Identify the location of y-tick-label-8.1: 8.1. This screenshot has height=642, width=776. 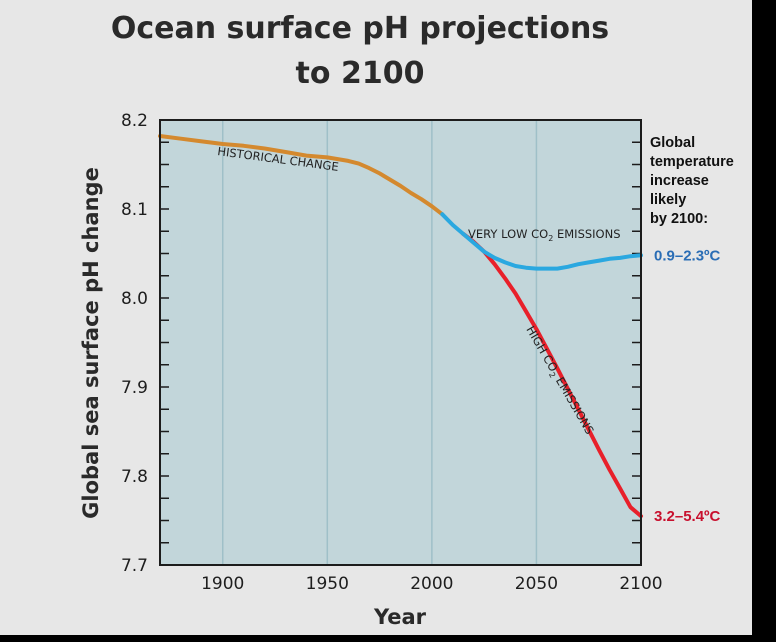
(134, 210).